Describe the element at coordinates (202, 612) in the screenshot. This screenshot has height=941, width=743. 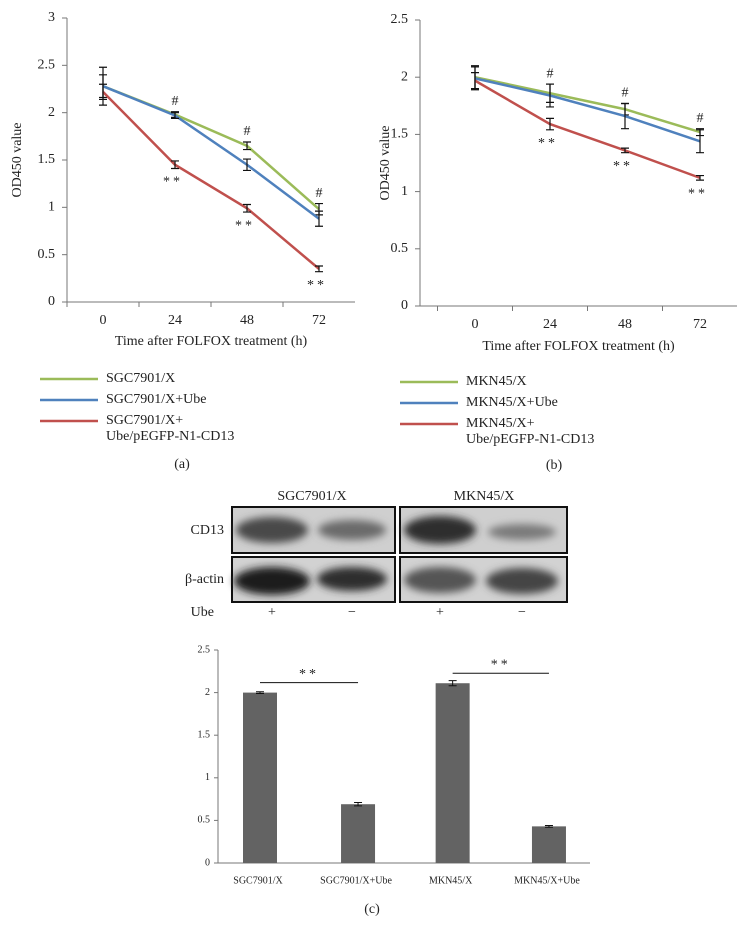
I see `blot-treatment-label: Ube` at that location.